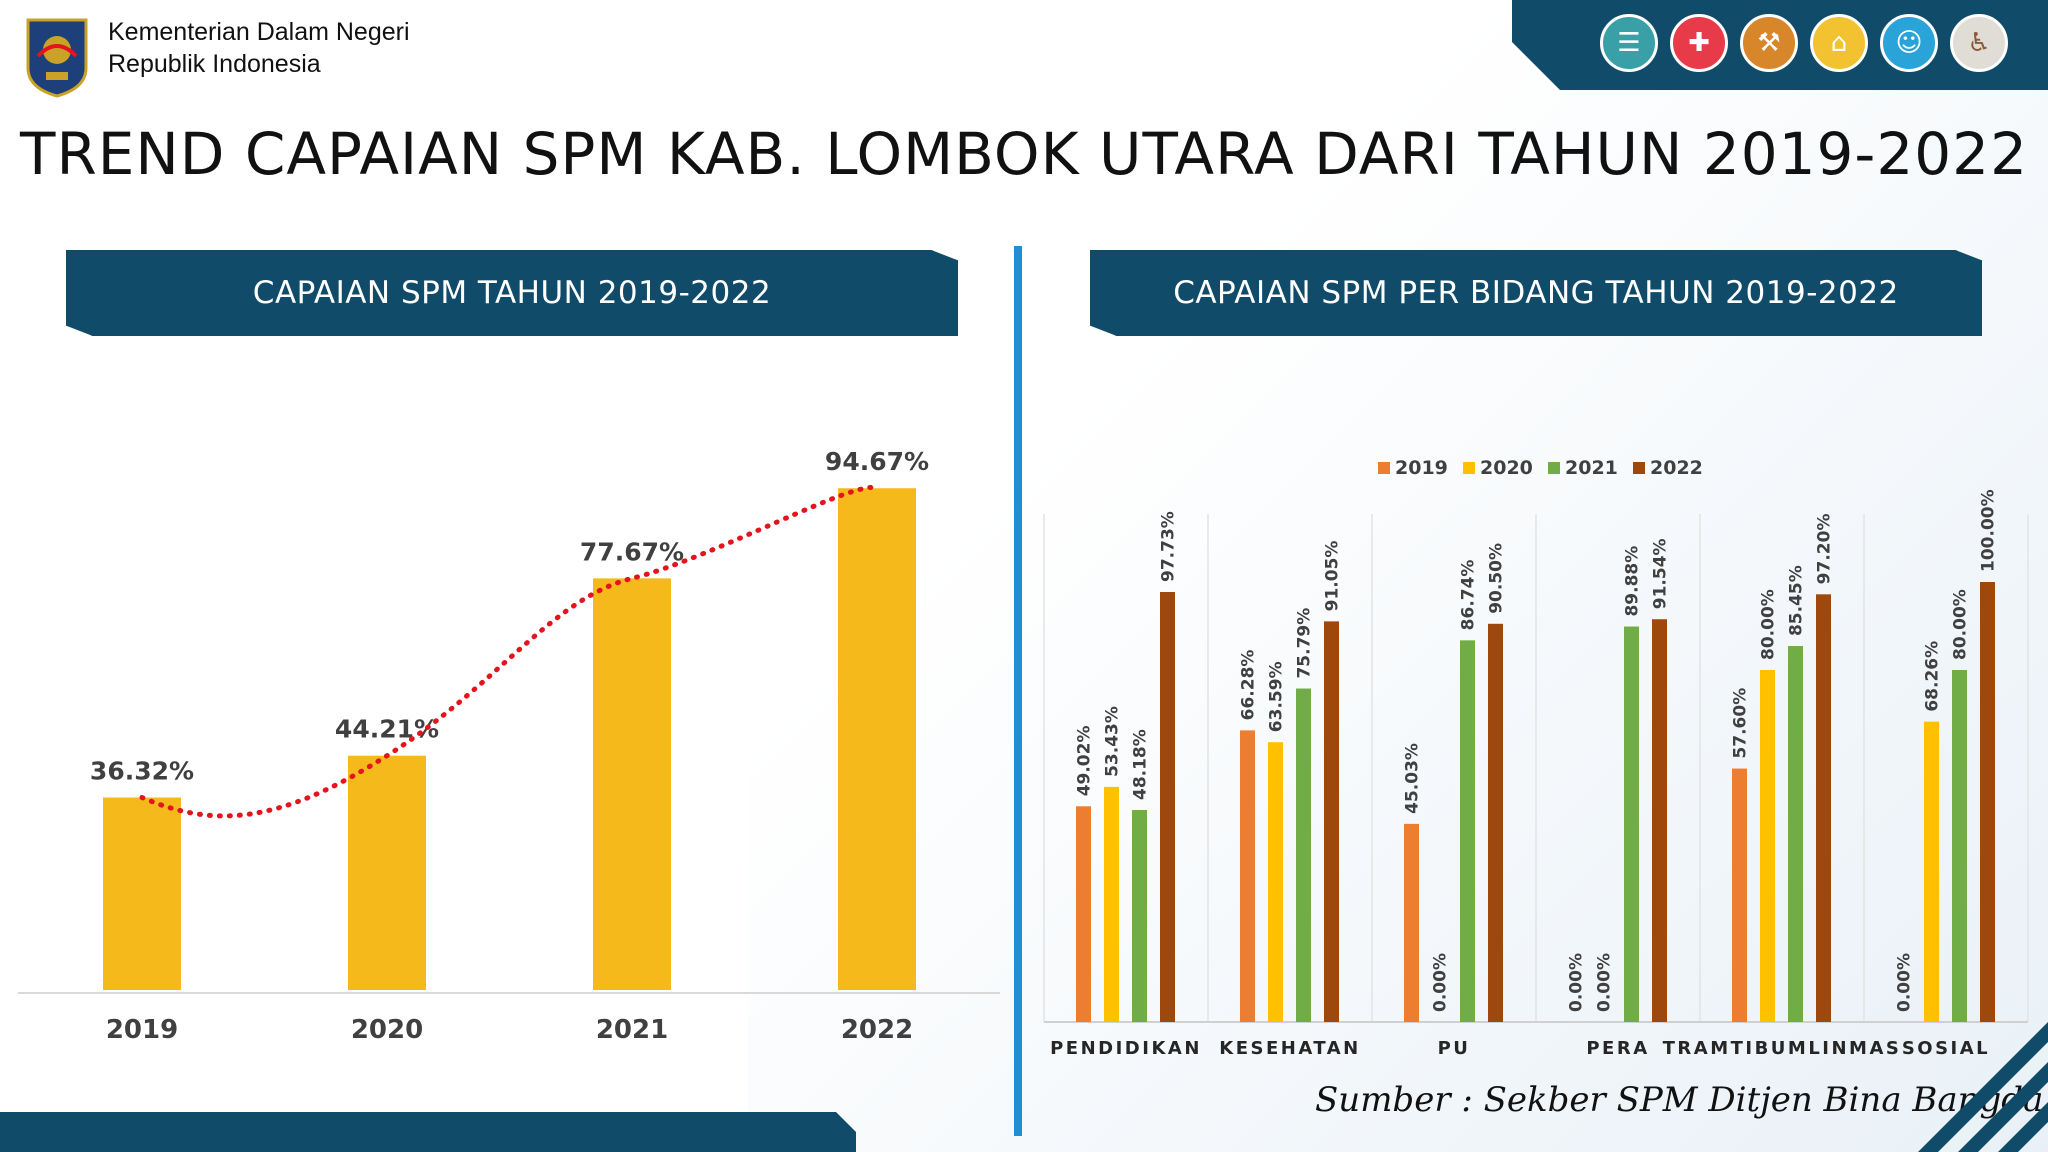 The width and height of the screenshot is (2048, 1152). What do you see at coordinates (1741, 723) in the screenshot?
I see `value-label-tramtibumlinmas-2019: 57.60%` at bounding box center [1741, 723].